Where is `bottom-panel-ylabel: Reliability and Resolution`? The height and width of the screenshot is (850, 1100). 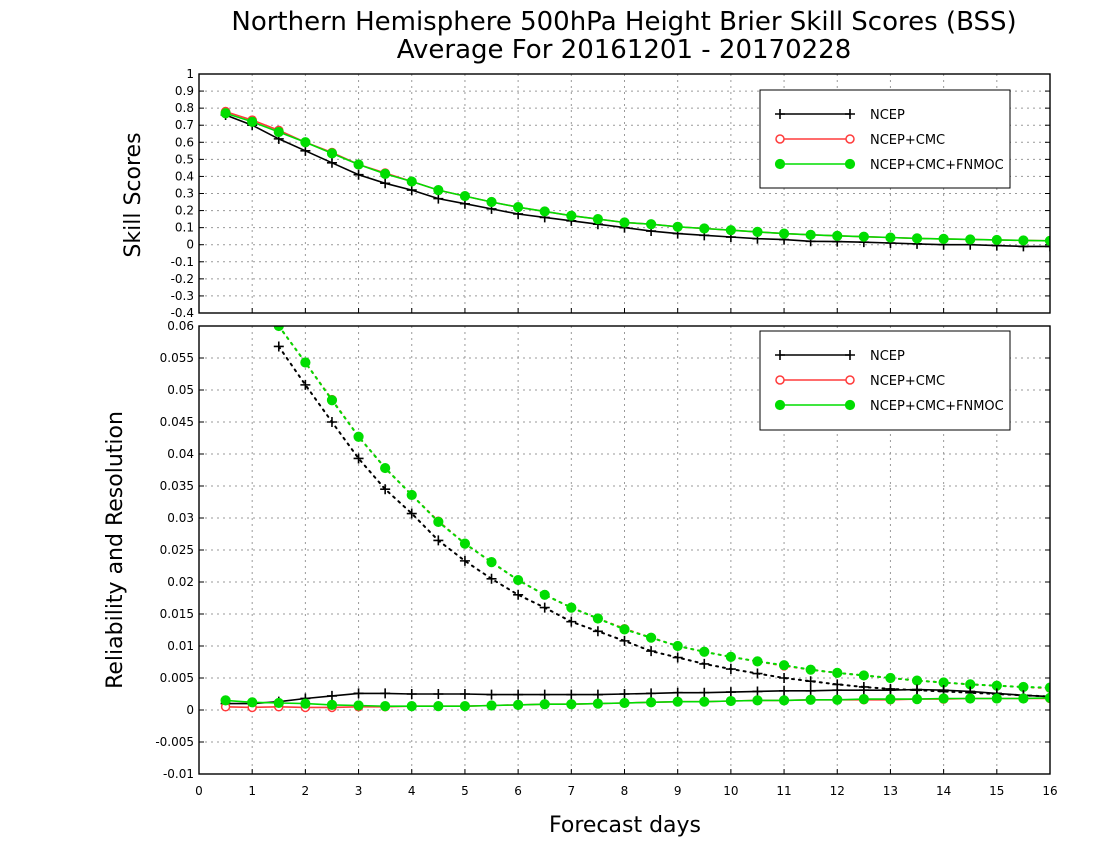 bottom-panel-ylabel: Reliability and Resolution is located at coordinates (115, 550).